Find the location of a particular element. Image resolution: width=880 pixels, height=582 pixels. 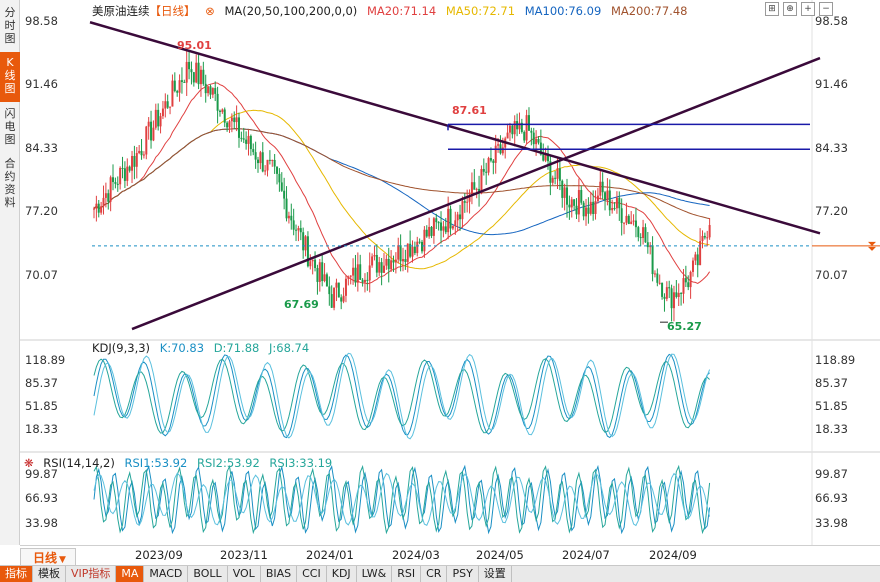

crosshair-icon: ⊕ is located at coordinates (790, 9).